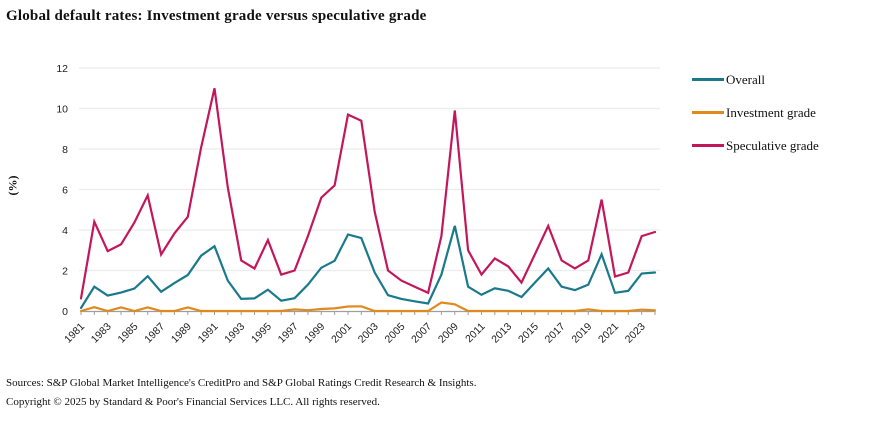 This screenshot has height=422, width=878. What do you see at coordinates (62, 69) in the screenshot?
I see `y-tick-label: 12` at bounding box center [62, 69].